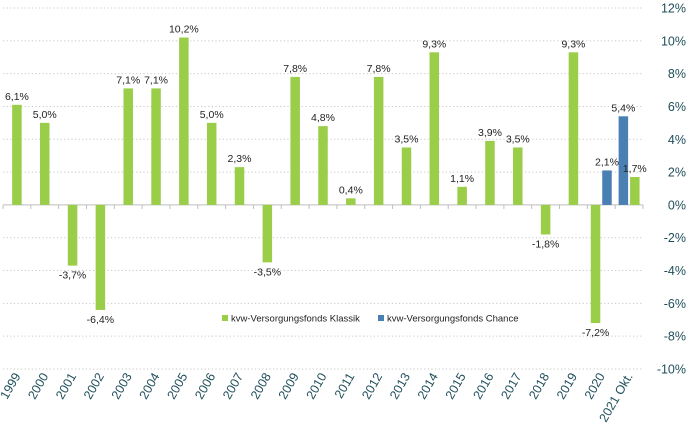 Image resolution: width=690 pixels, height=428 pixels. I want to click on data-label-klassik: -1,8%, so click(545, 244).